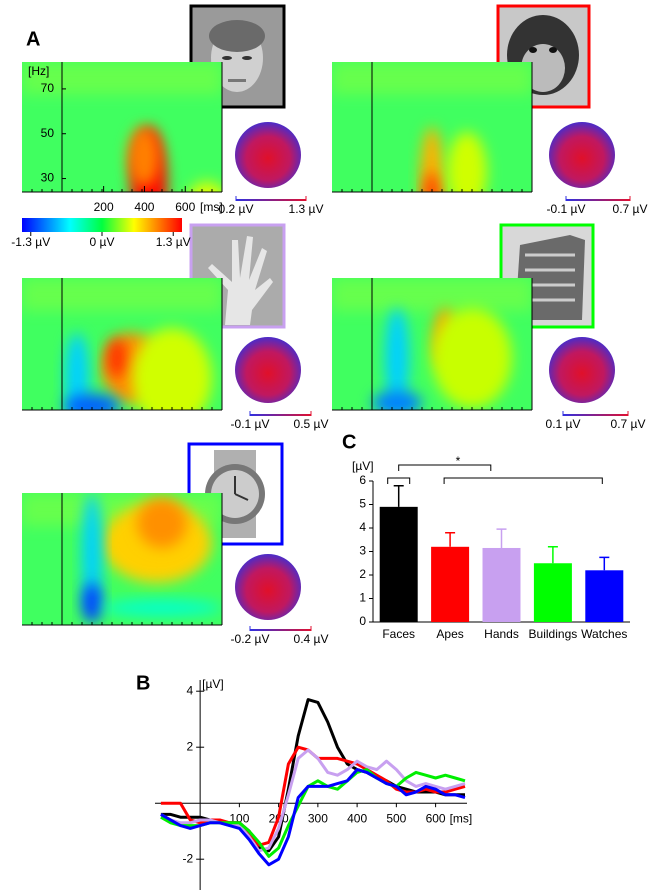 The width and height of the screenshot is (649, 892). Describe the element at coordinates (48, 133) in the screenshot. I see `y-tick-label: 50` at that location.